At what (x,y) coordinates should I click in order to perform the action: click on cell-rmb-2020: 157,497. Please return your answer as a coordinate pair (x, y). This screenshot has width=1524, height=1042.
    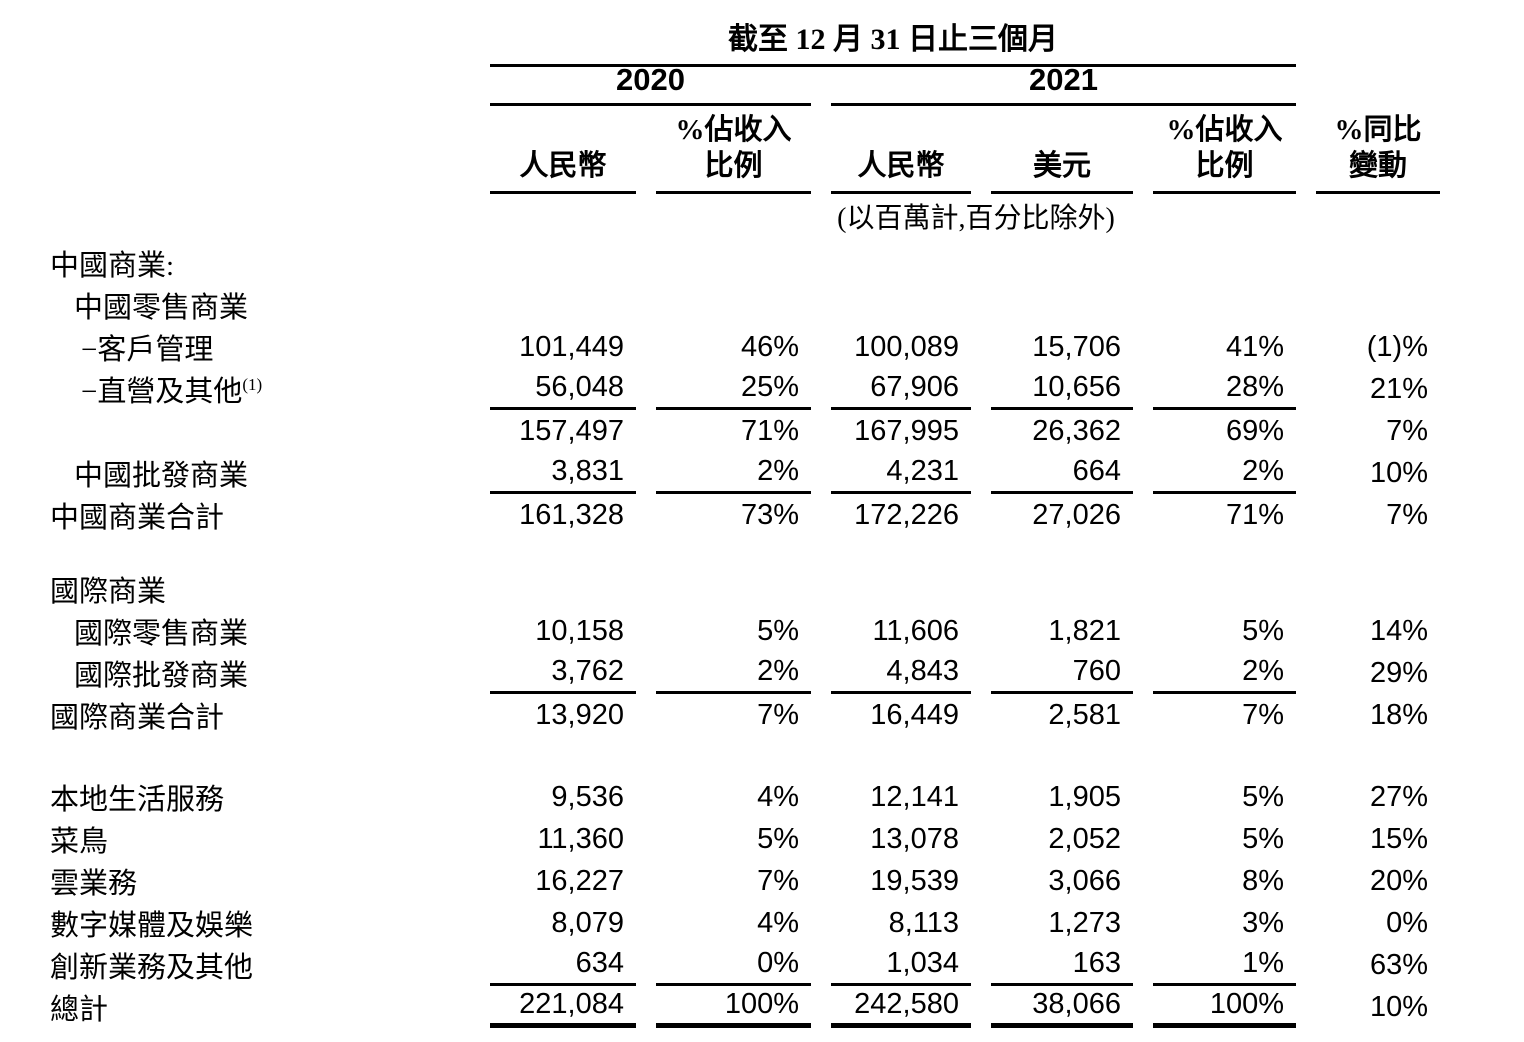
    Looking at the image, I should click on (571, 430).